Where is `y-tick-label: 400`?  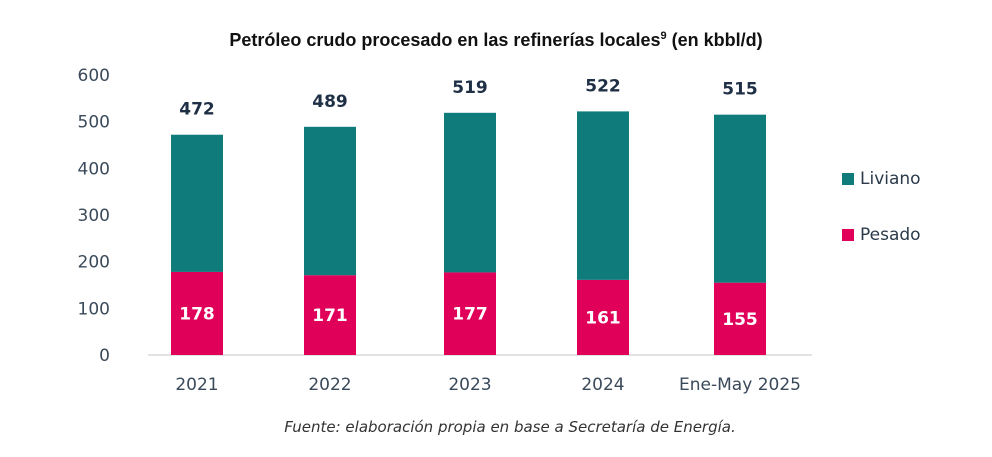 y-tick-label: 400 is located at coordinates (94, 169).